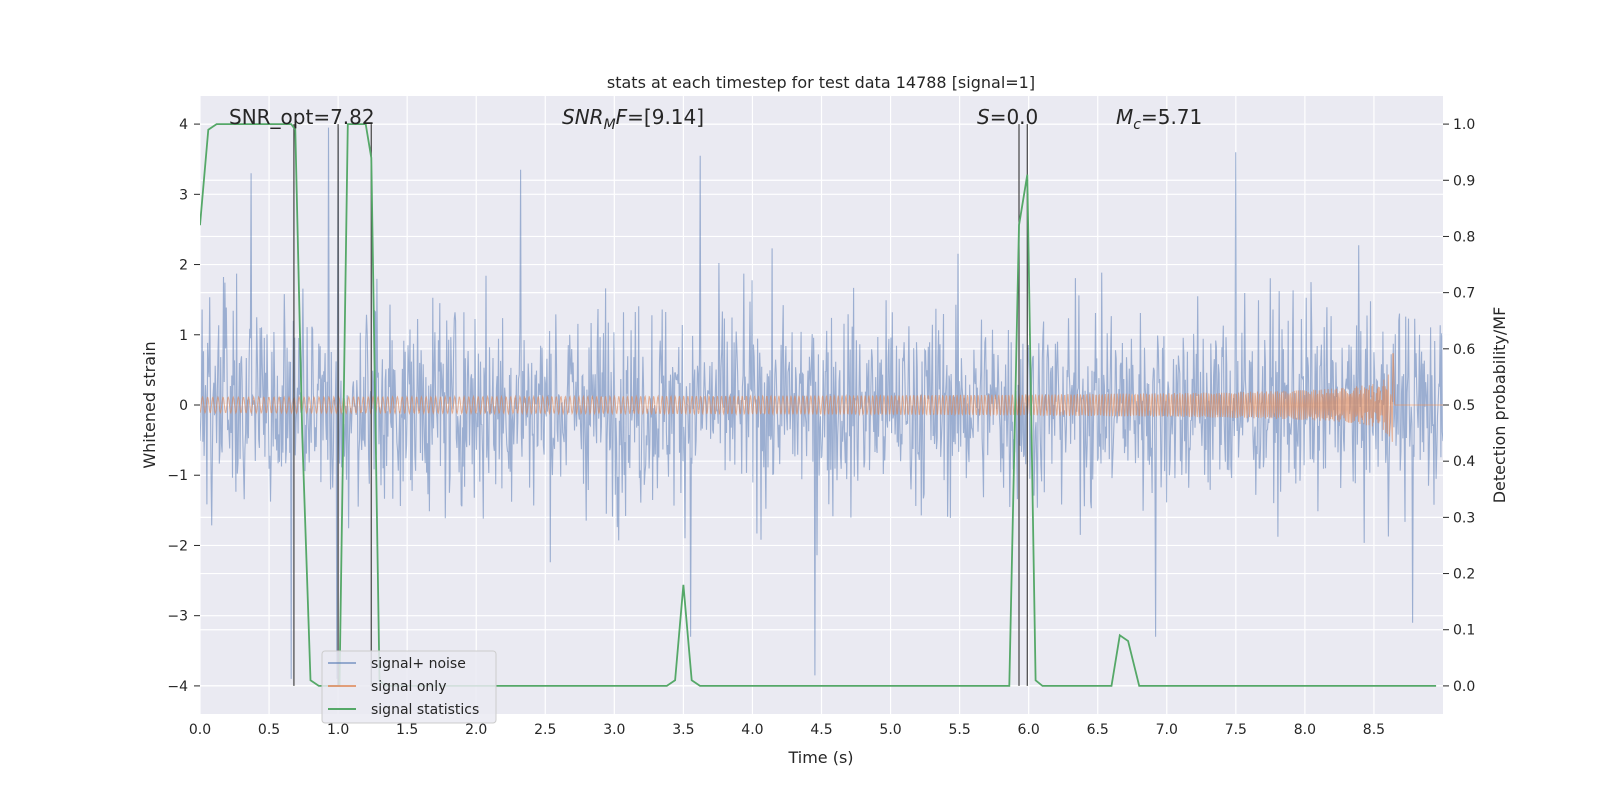 This screenshot has width=1600, height=800. What do you see at coordinates (1499, 405) in the screenshot?
I see `y-axis-right-label: Detection probability/MF` at bounding box center [1499, 405].